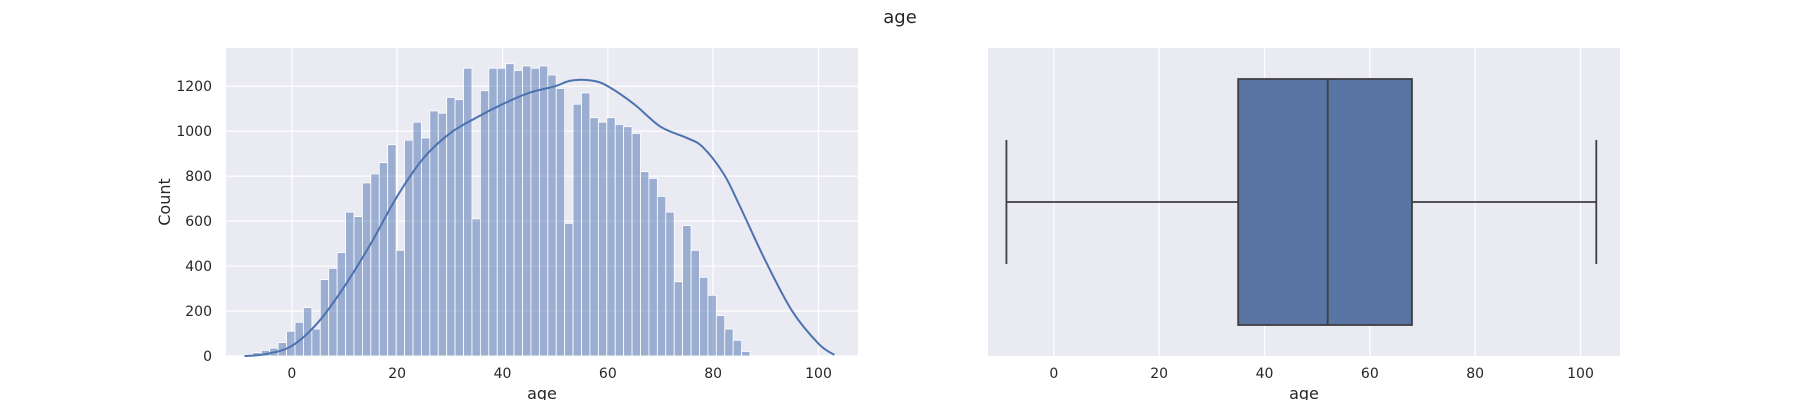 Image resolution: width=1800 pixels, height=400 pixels. I want to click on histogram-y-tick-label: 1200, so click(194, 87).